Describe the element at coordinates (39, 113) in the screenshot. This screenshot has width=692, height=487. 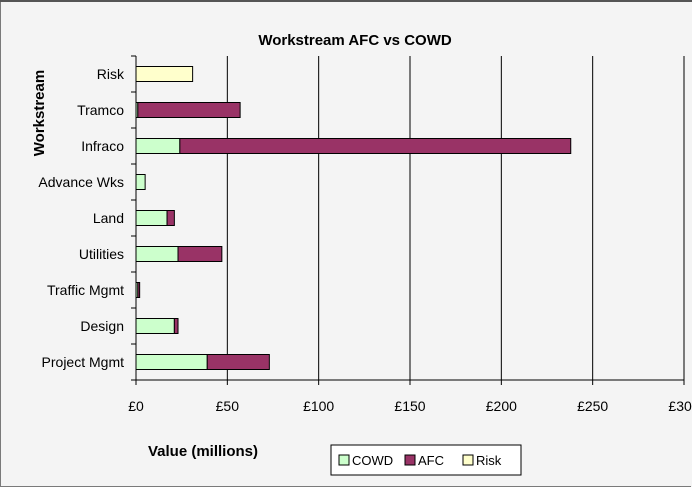
I see `y-axis-label: Workstream` at that location.